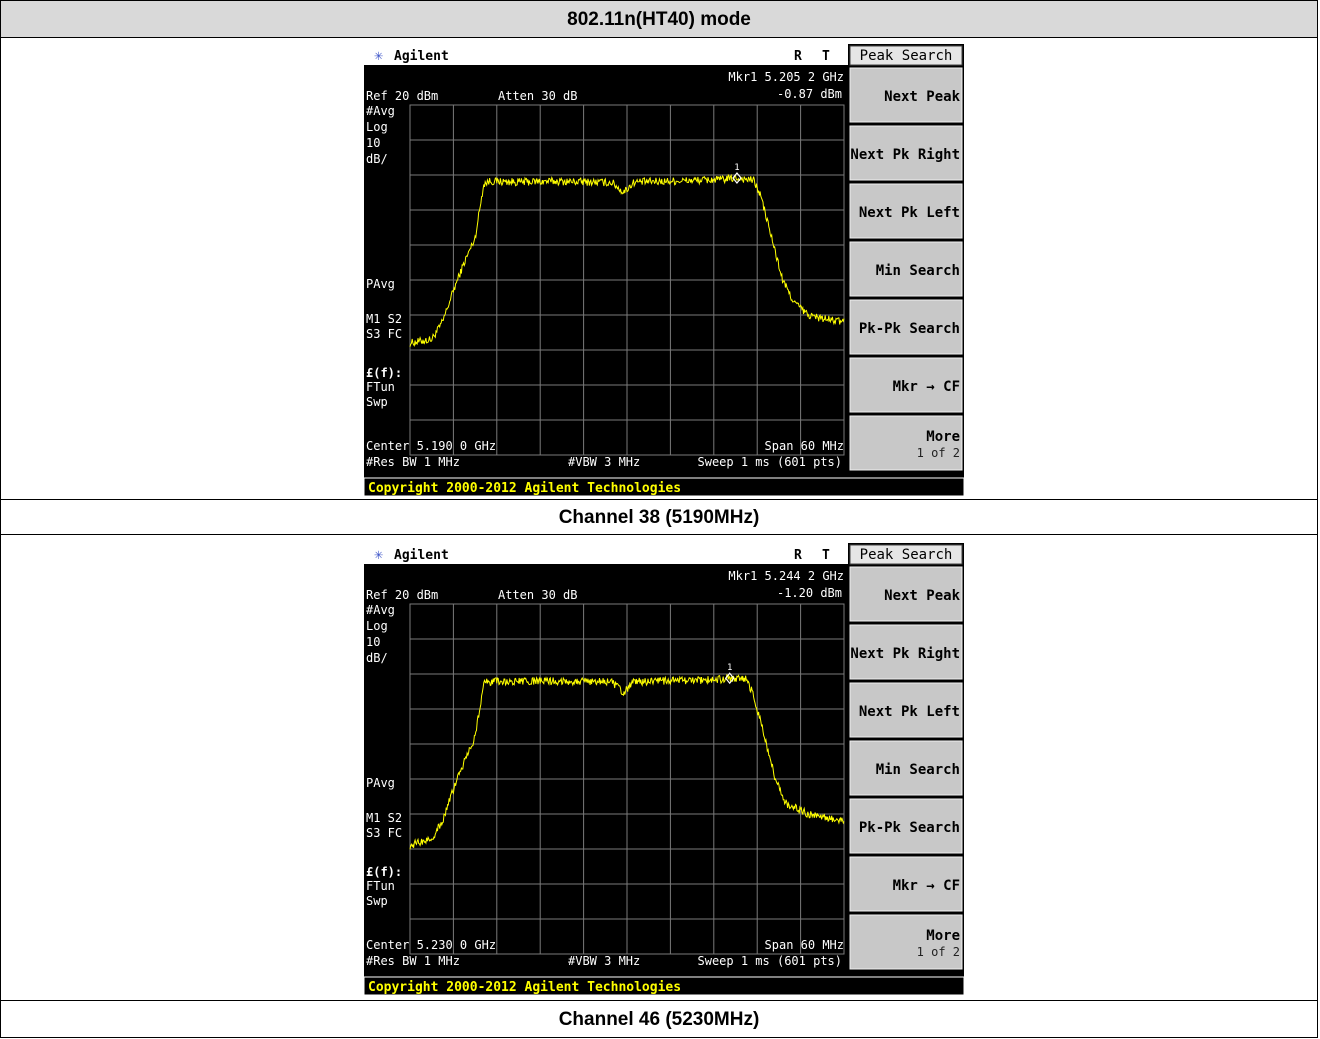  I want to click on center-freq-label: Center 5.190 0 GHz, so click(431, 446).